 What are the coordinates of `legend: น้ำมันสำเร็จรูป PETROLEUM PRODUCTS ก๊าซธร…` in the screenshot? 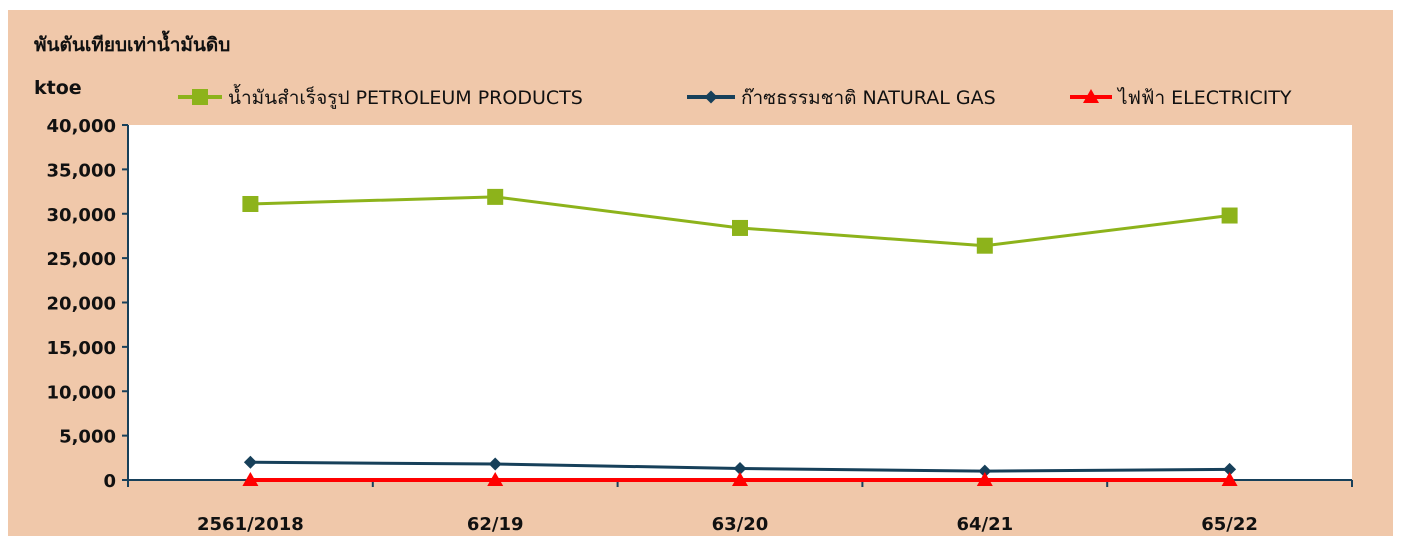 It's located at (735, 96).